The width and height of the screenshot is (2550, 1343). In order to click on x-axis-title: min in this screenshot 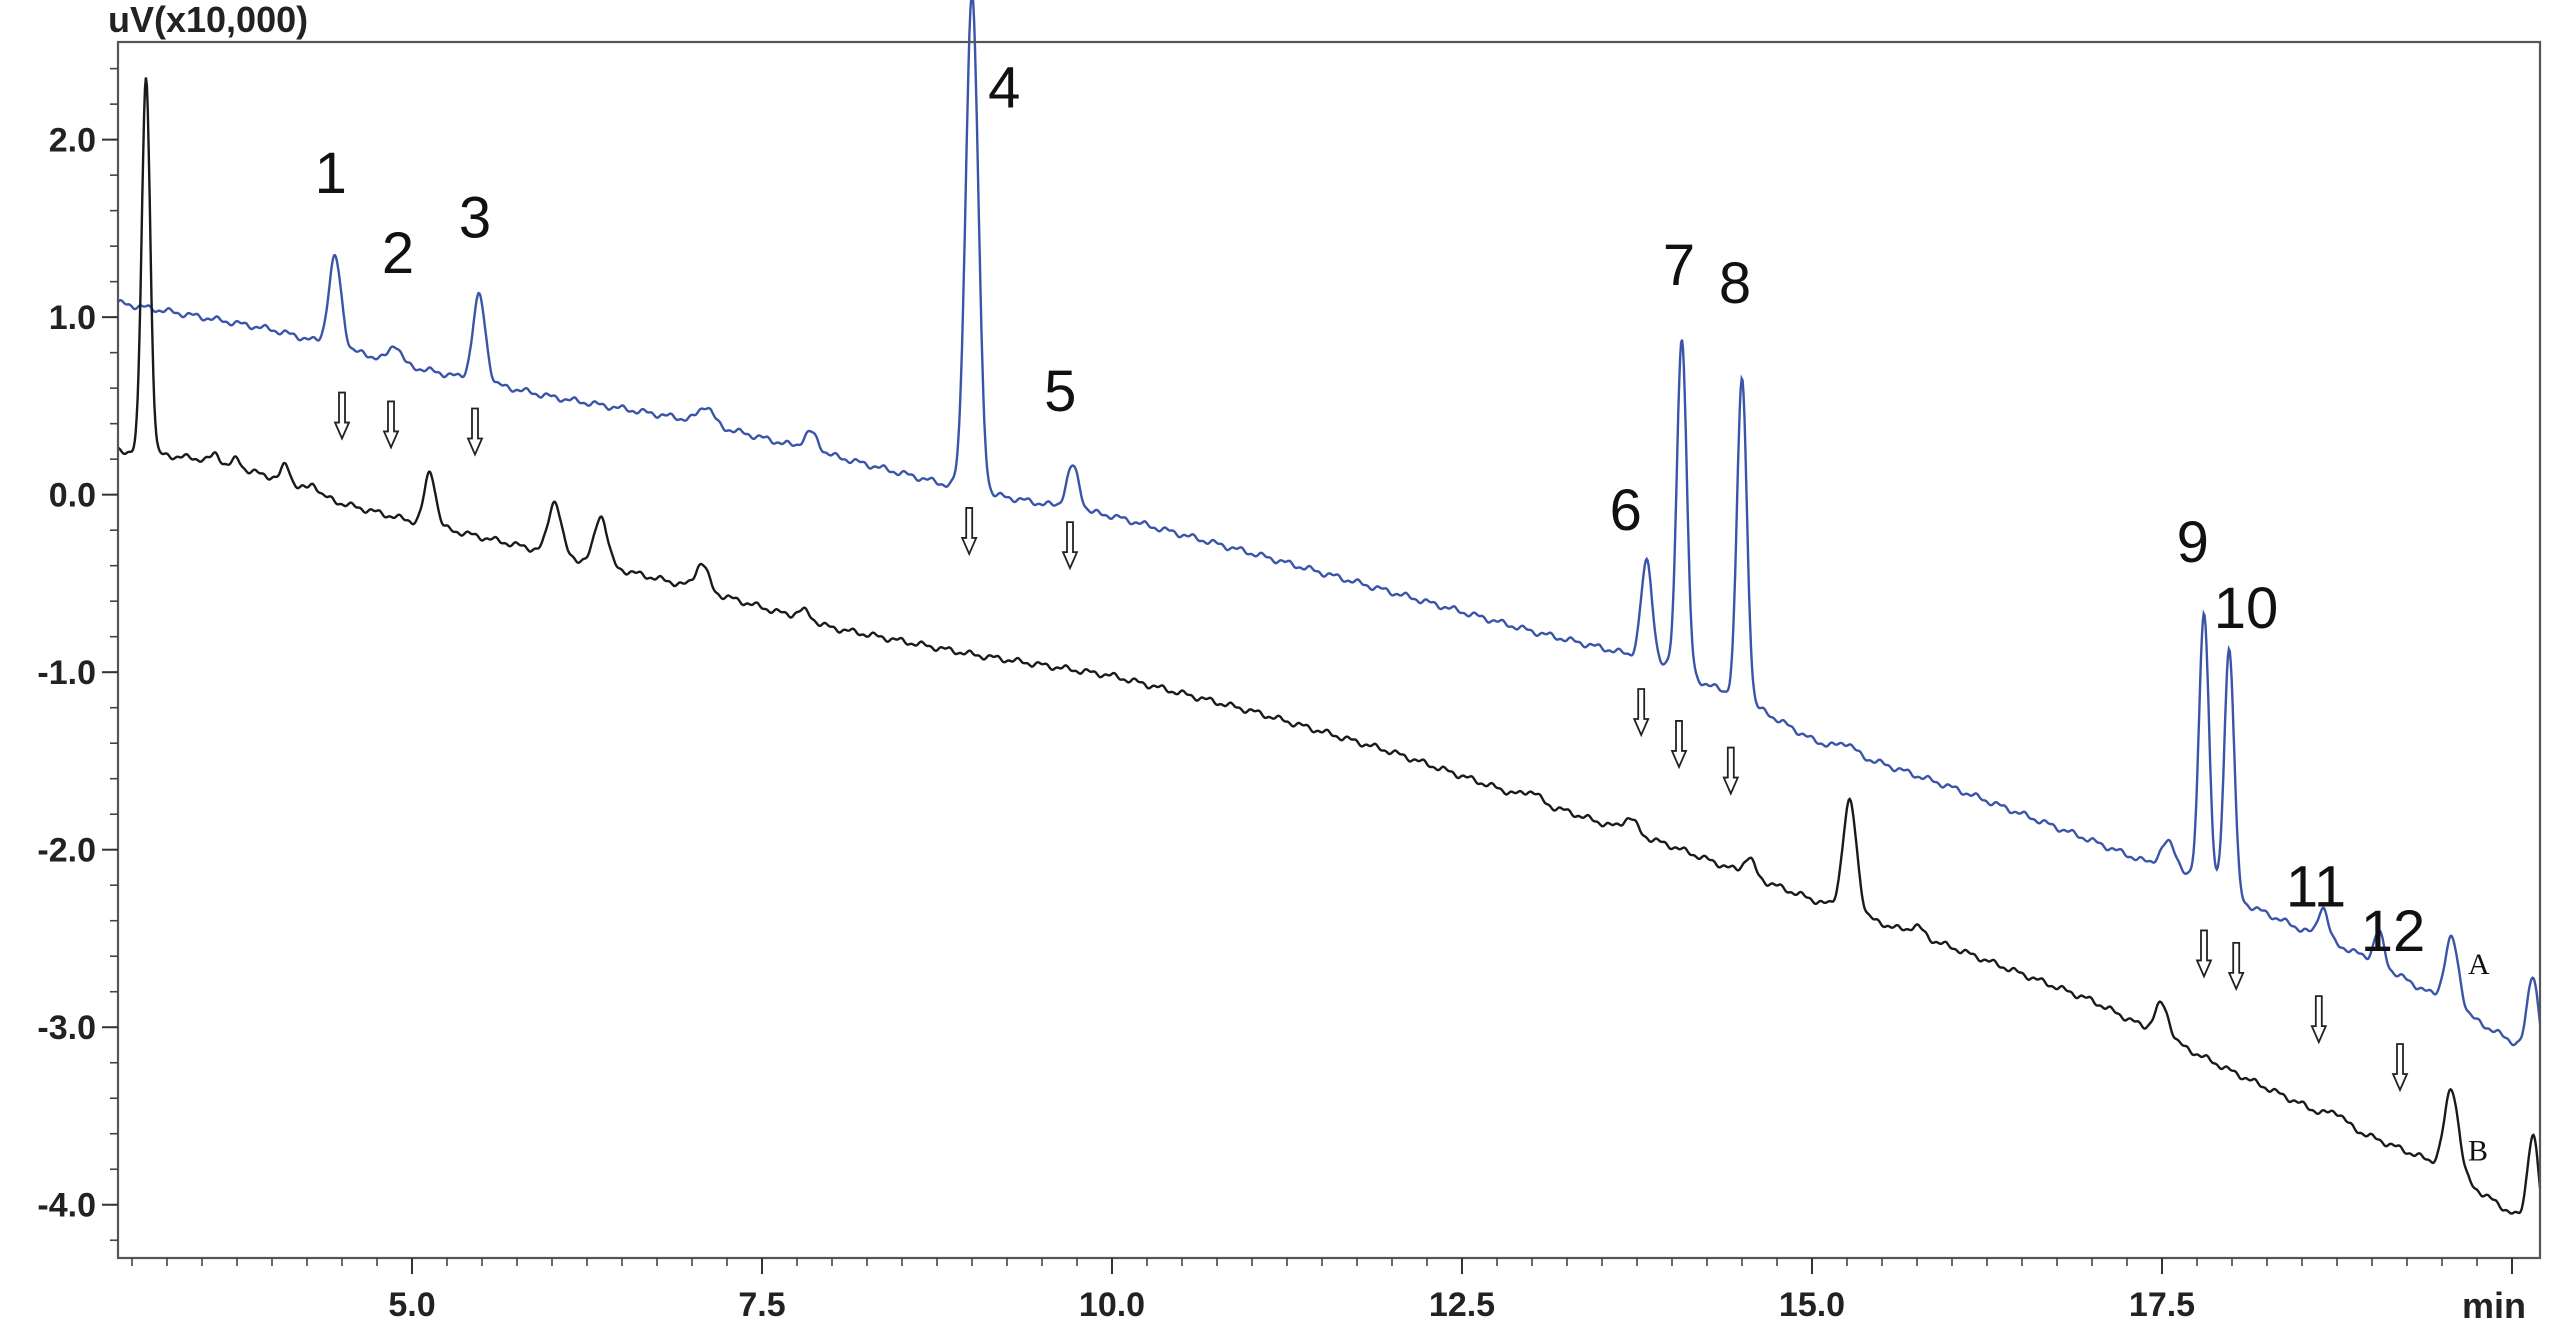, I will do `click(2494, 1305)`.